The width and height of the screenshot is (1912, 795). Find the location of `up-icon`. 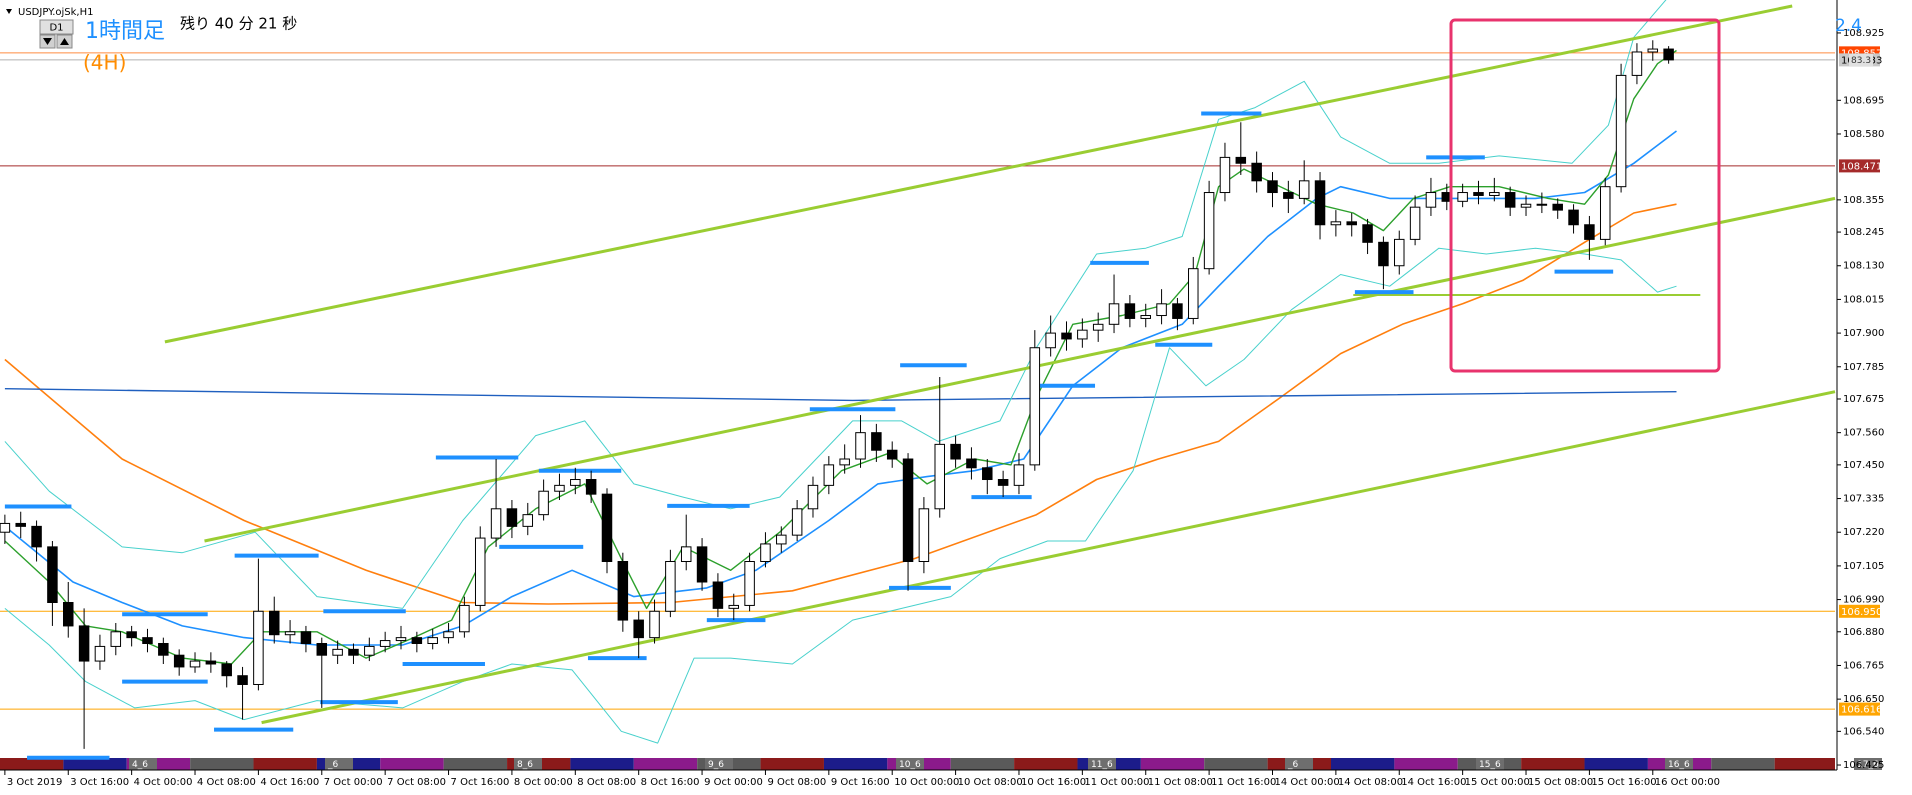

up-icon is located at coordinates (64, 41).